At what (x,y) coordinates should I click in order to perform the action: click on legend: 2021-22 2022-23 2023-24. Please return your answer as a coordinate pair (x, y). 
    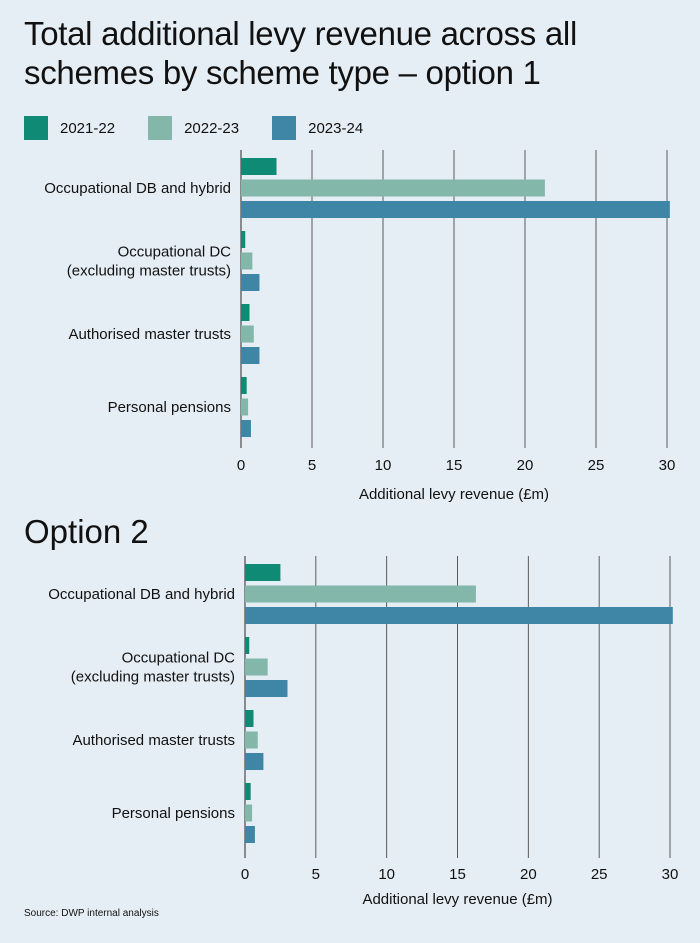
    Looking at the image, I should click on (210, 128).